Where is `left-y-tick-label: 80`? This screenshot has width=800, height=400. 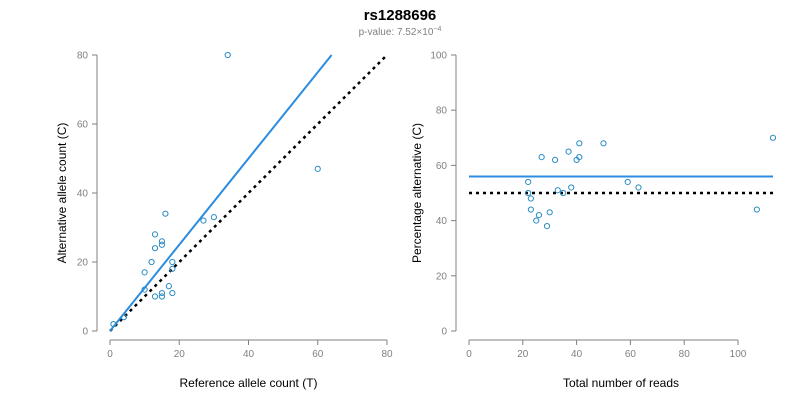 left-y-tick-label: 80 is located at coordinates (83, 56).